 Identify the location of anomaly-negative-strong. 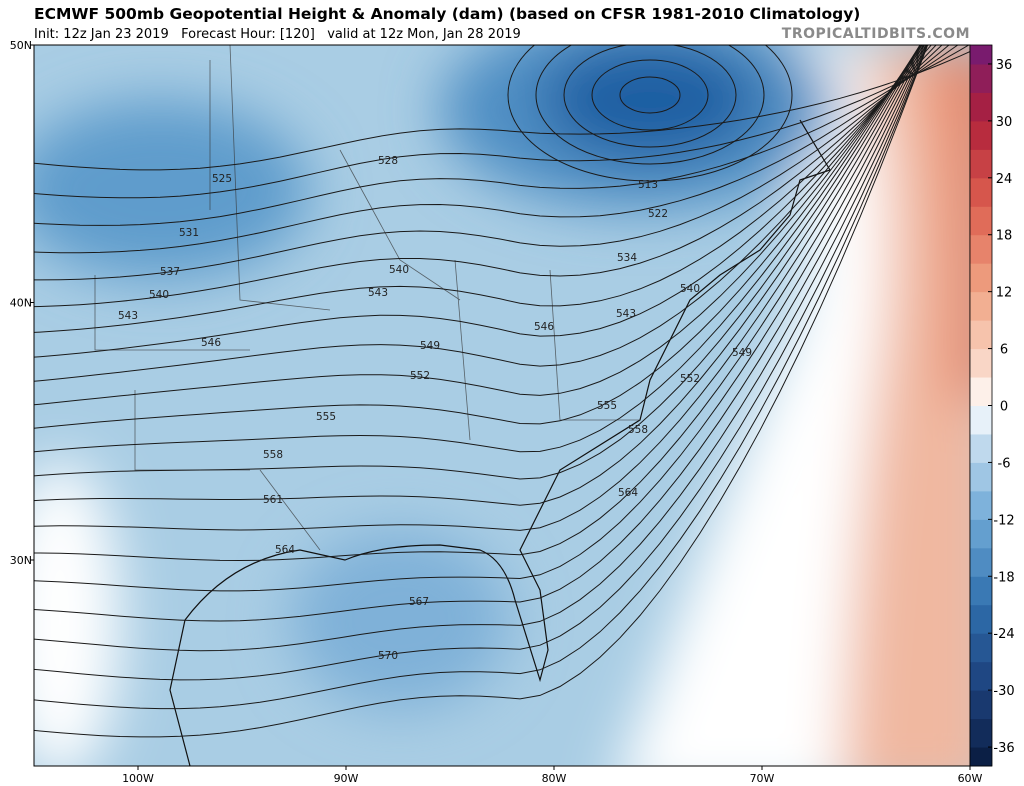
(650, 102).